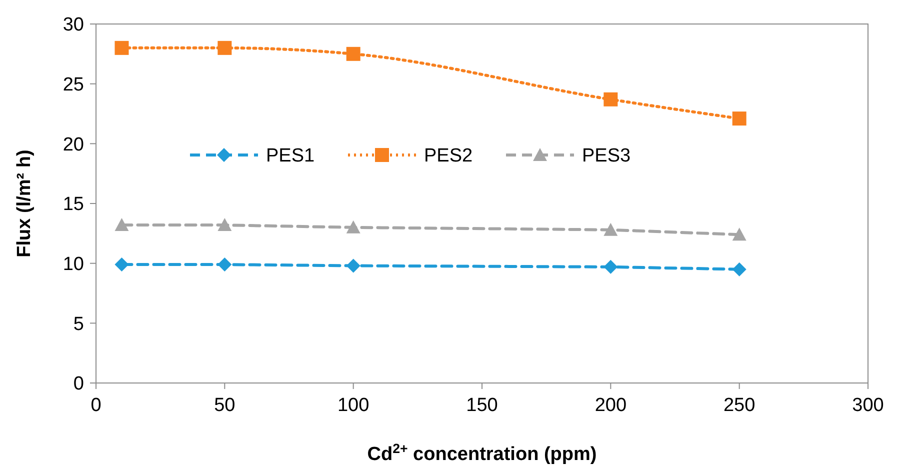  Describe the element at coordinates (868, 405) in the screenshot. I see `x-tick-label: 300` at that location.